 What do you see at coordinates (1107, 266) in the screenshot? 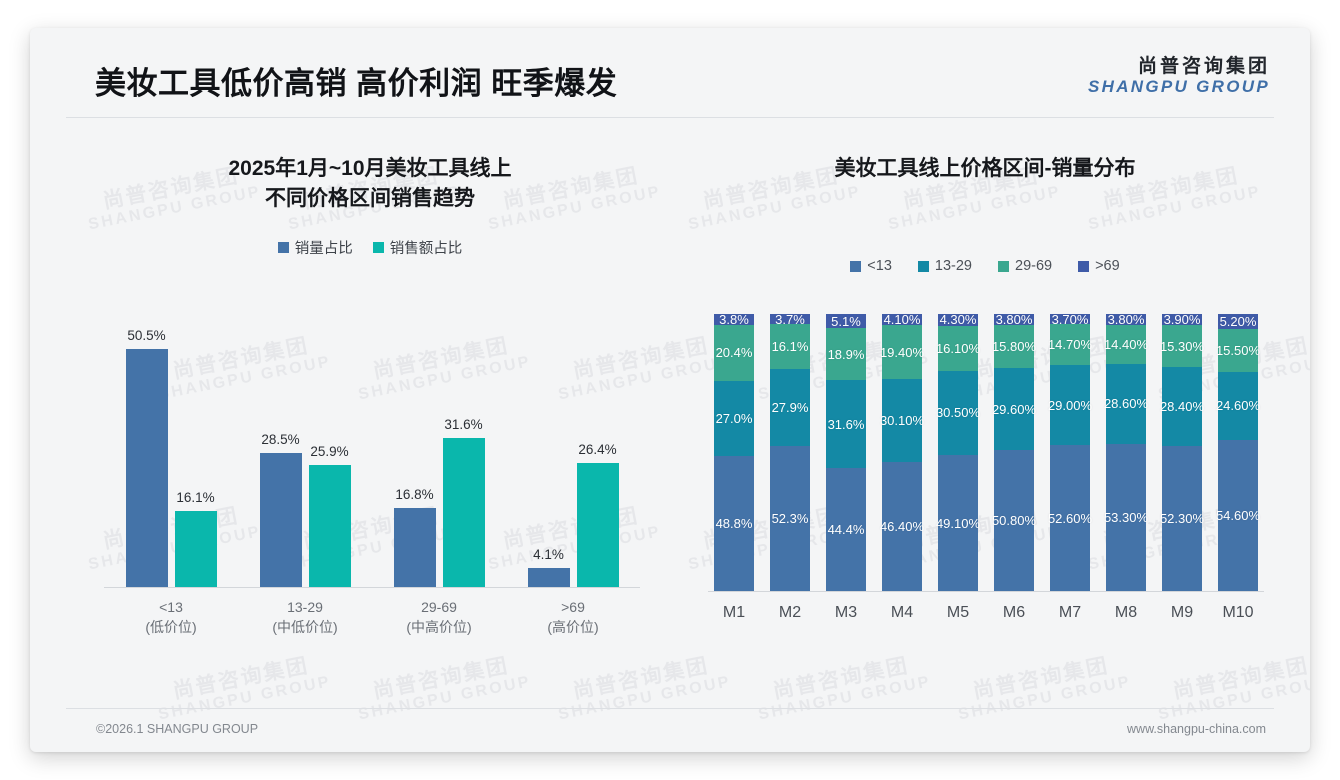
I see `legend-label: >69` at bounding box center [1107, 266].